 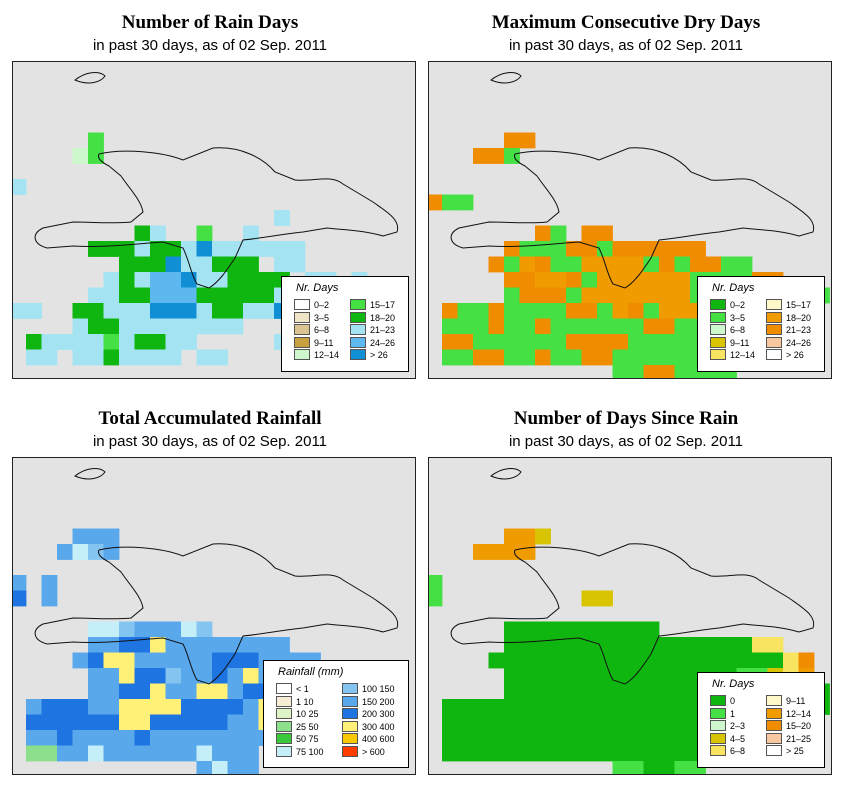 What do you see at coordinates (90, 78) in the screenshot?
I see `islet-outline` at bounding box center [90, 78].